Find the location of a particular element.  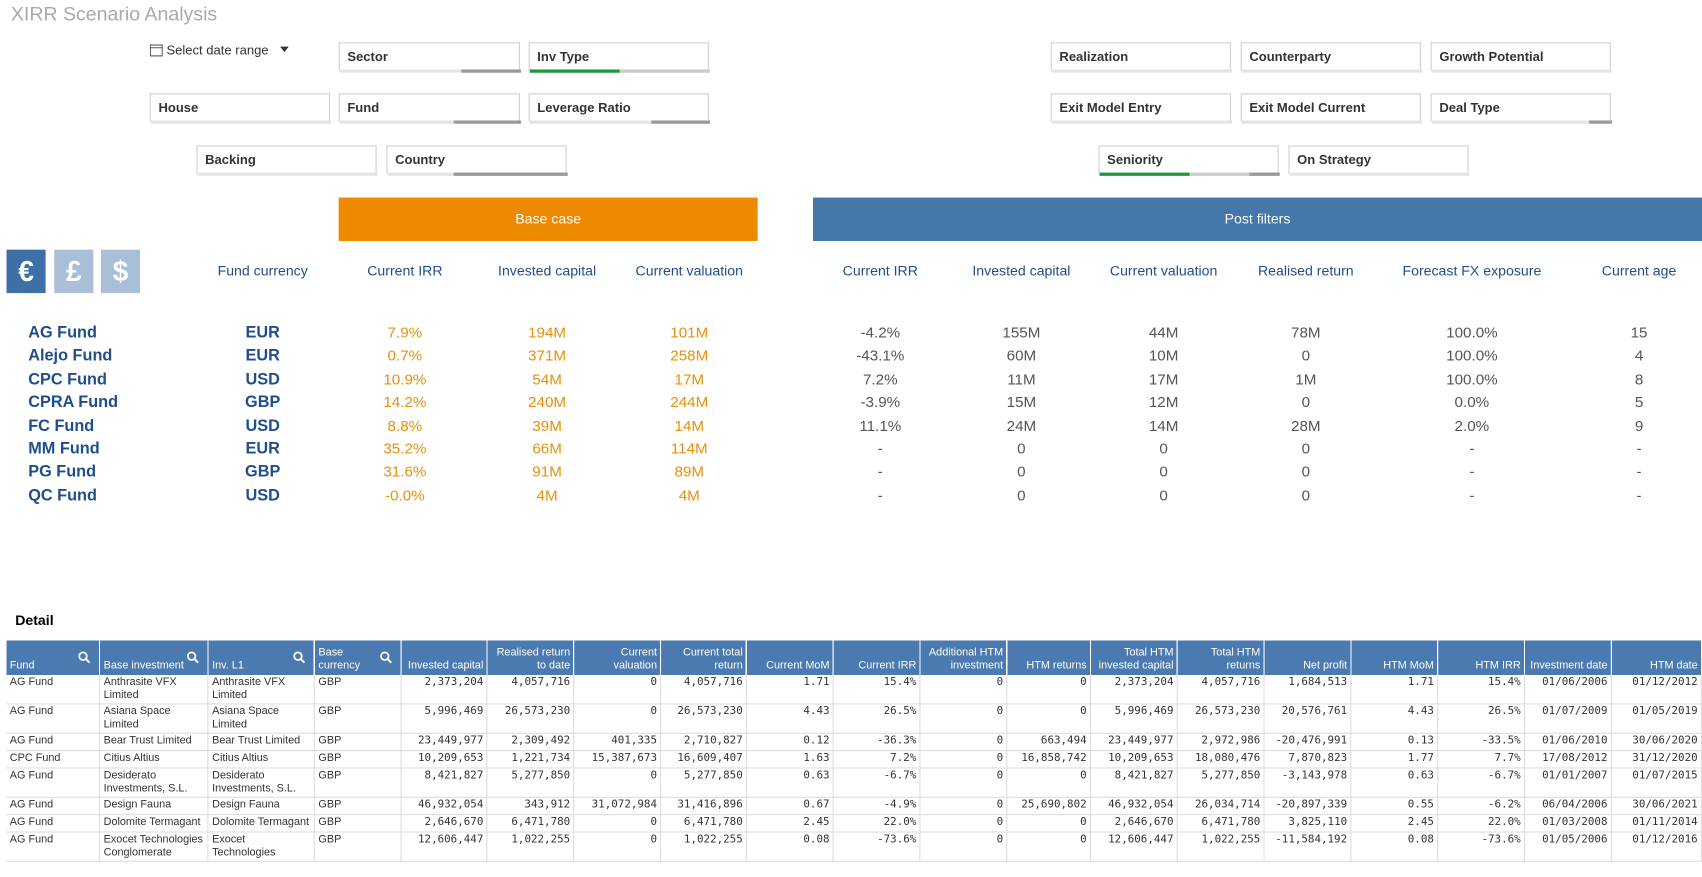

table-cell: -6.7% is located at coordinates (1481, 782).